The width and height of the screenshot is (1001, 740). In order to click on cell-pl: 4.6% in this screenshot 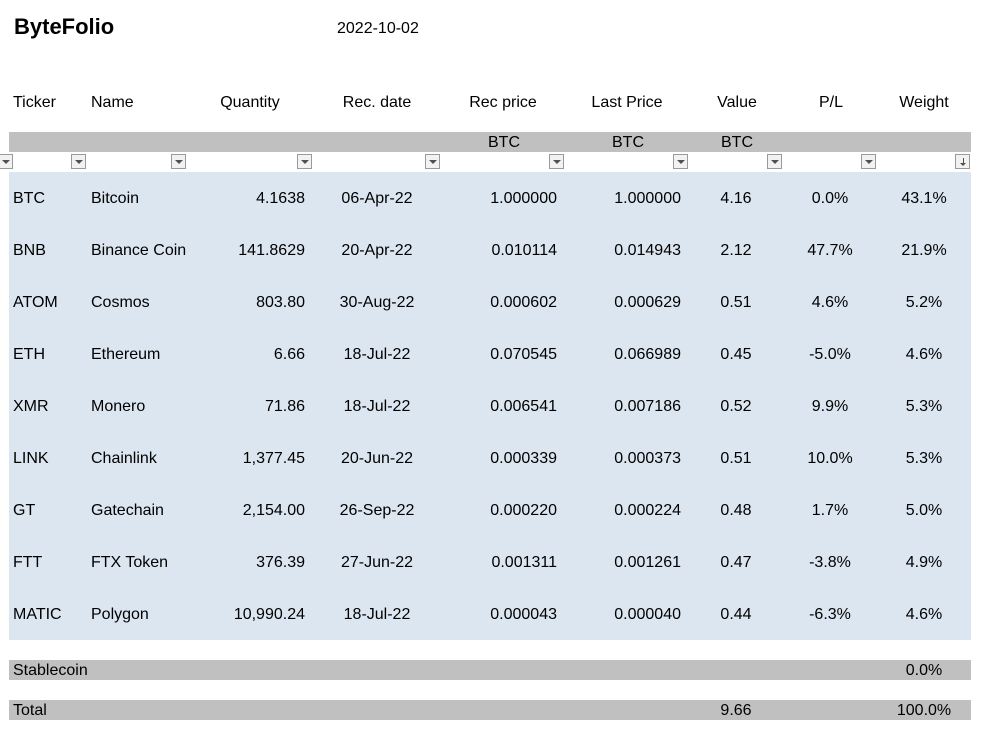, I will do `click(830, 302)`.